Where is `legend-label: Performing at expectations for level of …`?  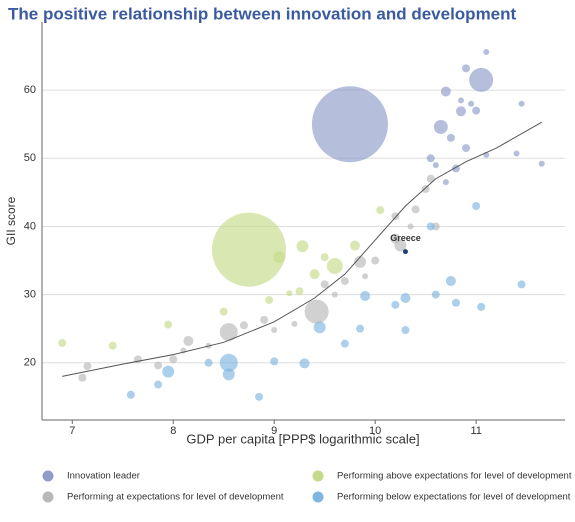
legend-label: Performing at expectations for level of … is located at coordinates (175, 497).